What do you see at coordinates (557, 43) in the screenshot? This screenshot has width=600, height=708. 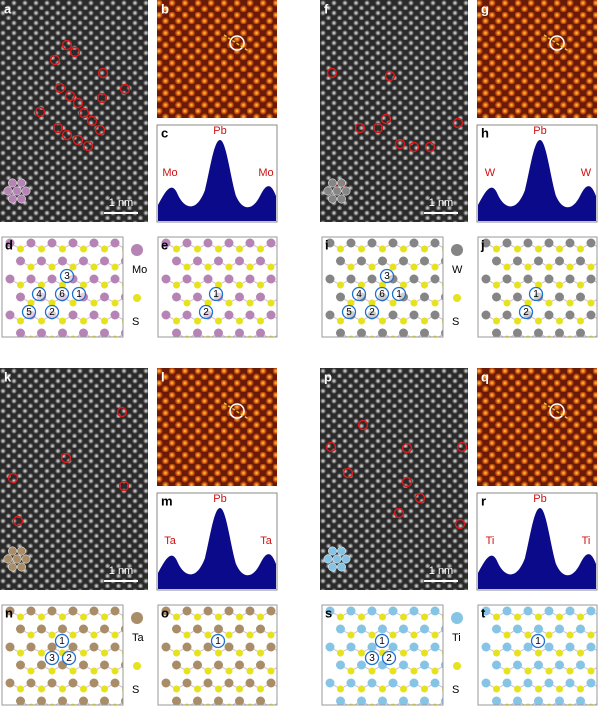 I see `profile-line` at bounding box center [557, 43].